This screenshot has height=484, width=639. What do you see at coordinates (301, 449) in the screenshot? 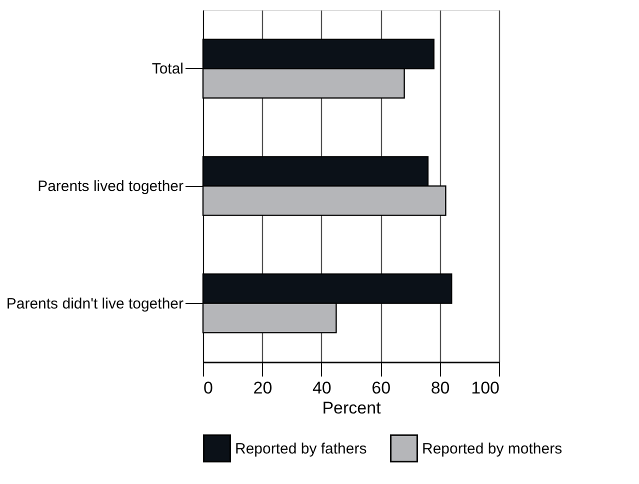
I see `legend-label: Reported by fathers` at bounding box center [301, 449].